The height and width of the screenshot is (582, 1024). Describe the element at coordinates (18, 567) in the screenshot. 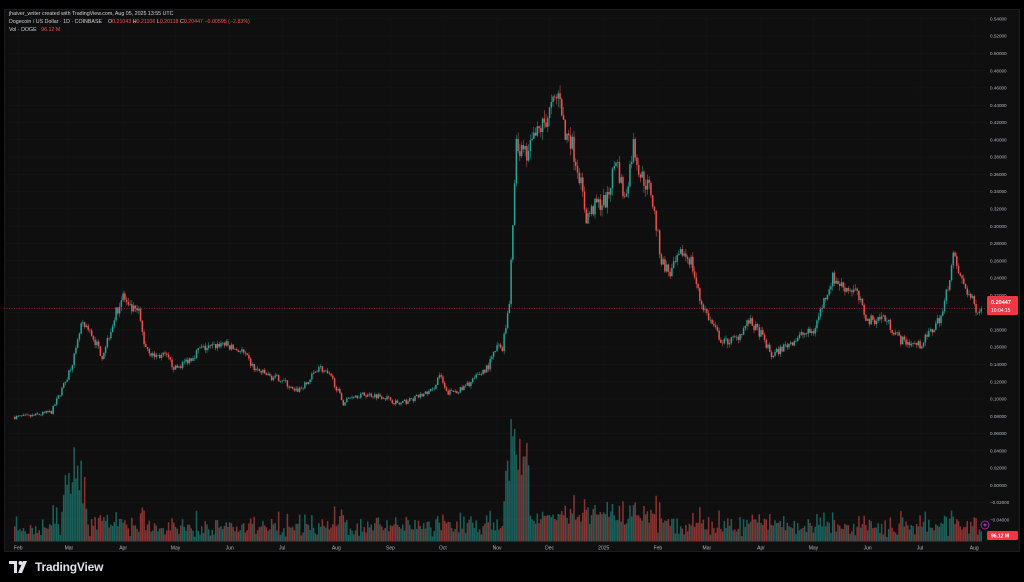

I see `tradingview-logo-icon` at that location.